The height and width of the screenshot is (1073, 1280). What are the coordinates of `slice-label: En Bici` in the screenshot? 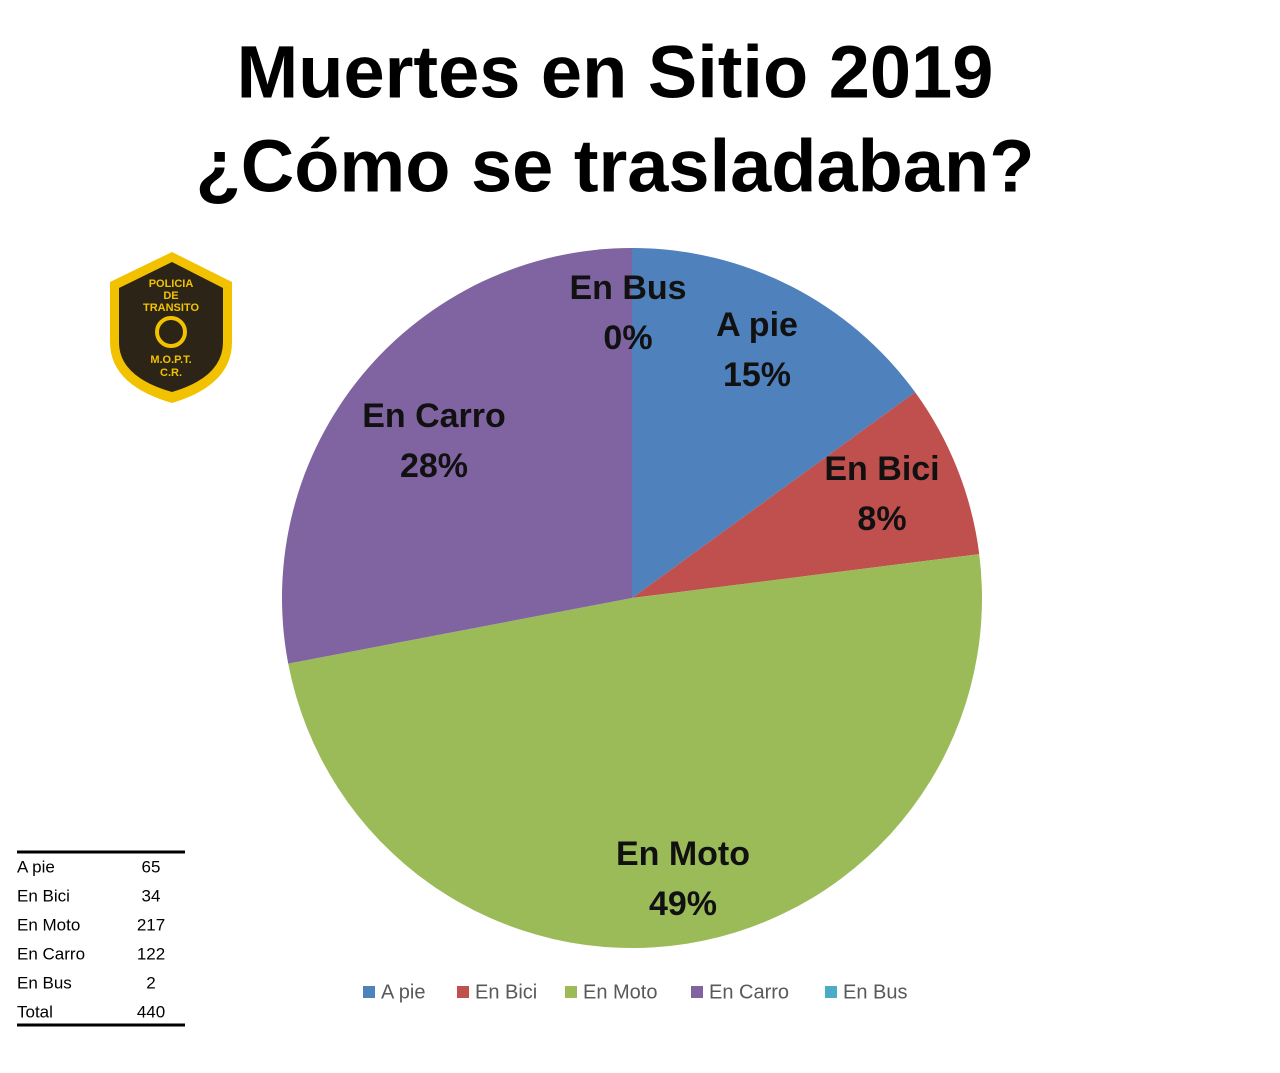 It's located at (881, 469).